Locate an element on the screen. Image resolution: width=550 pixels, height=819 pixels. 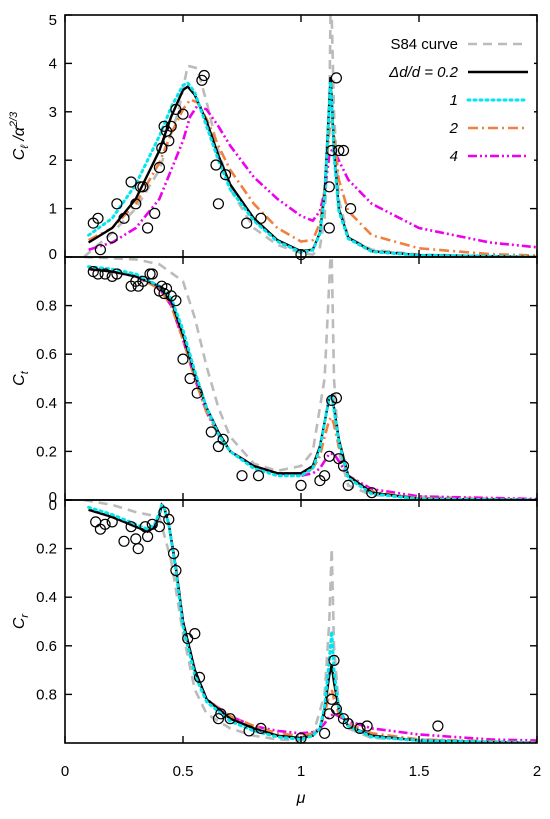
y-tick-label: 0.6 is located at coordinates (46, 646).